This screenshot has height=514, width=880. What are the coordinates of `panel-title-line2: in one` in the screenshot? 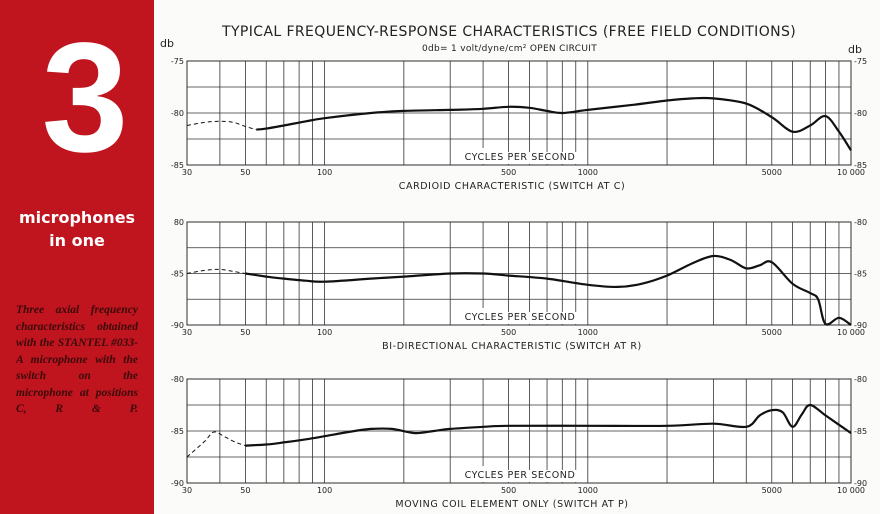 It's located at (77, 240).